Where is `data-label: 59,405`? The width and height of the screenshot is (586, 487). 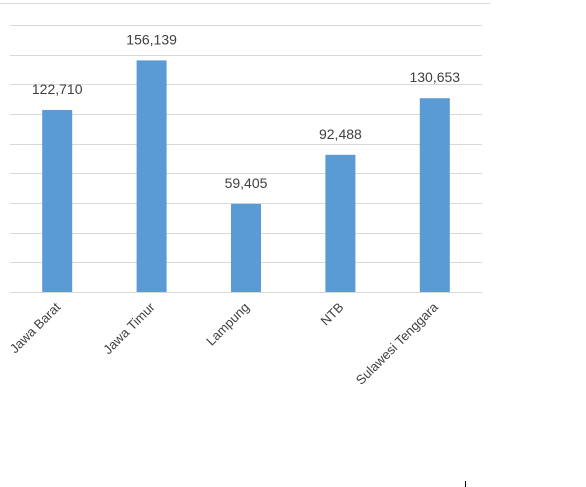
data-label: 59,405 is located at coordinates (246, 183).